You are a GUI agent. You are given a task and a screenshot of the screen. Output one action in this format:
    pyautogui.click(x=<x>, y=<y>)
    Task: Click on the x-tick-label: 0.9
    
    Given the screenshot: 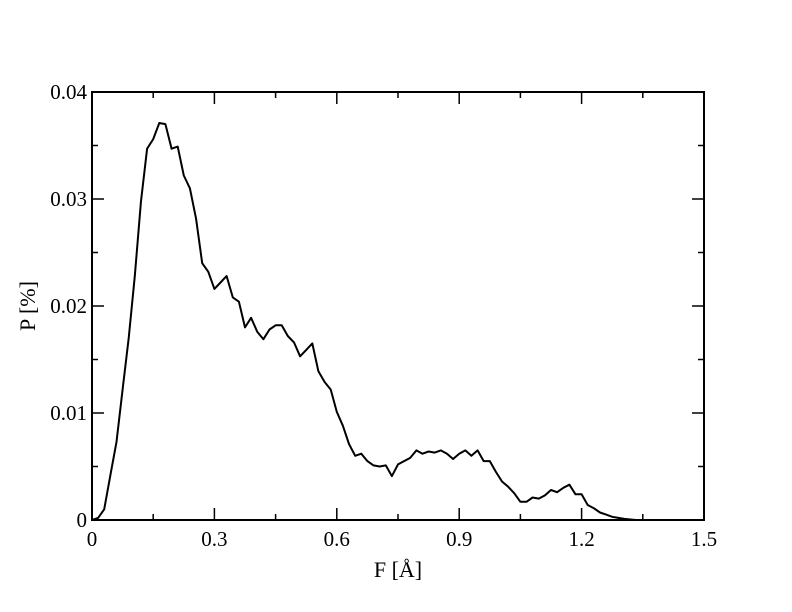 What is the action you would take?
    pyautogui.click(x=459, y=539)
    